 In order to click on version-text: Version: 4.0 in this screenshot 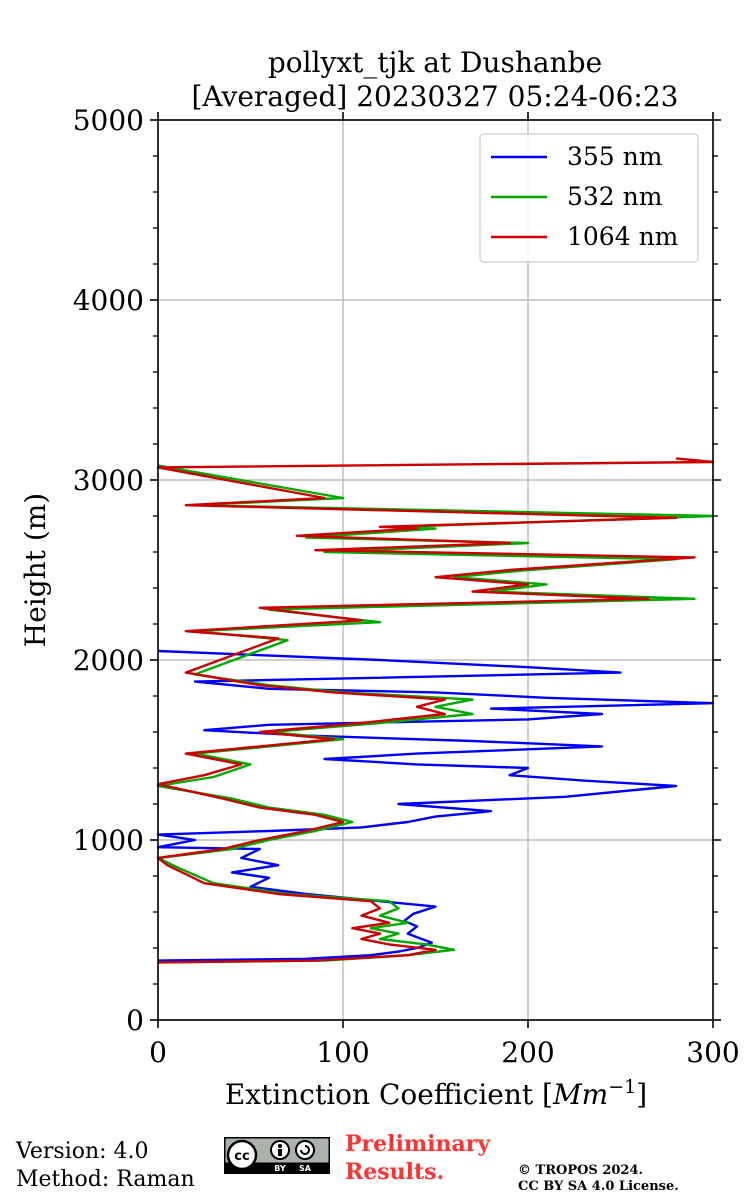, I will do `click(82, 1151)`.